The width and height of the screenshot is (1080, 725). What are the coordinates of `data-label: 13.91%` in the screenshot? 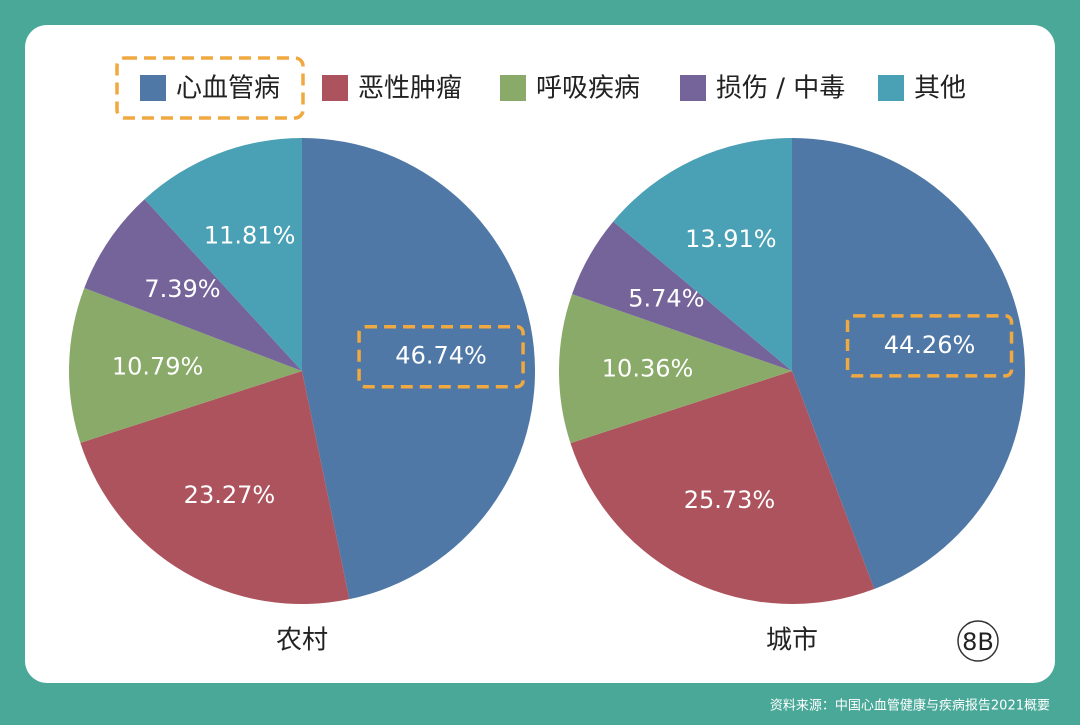 It's located at (731, 239).